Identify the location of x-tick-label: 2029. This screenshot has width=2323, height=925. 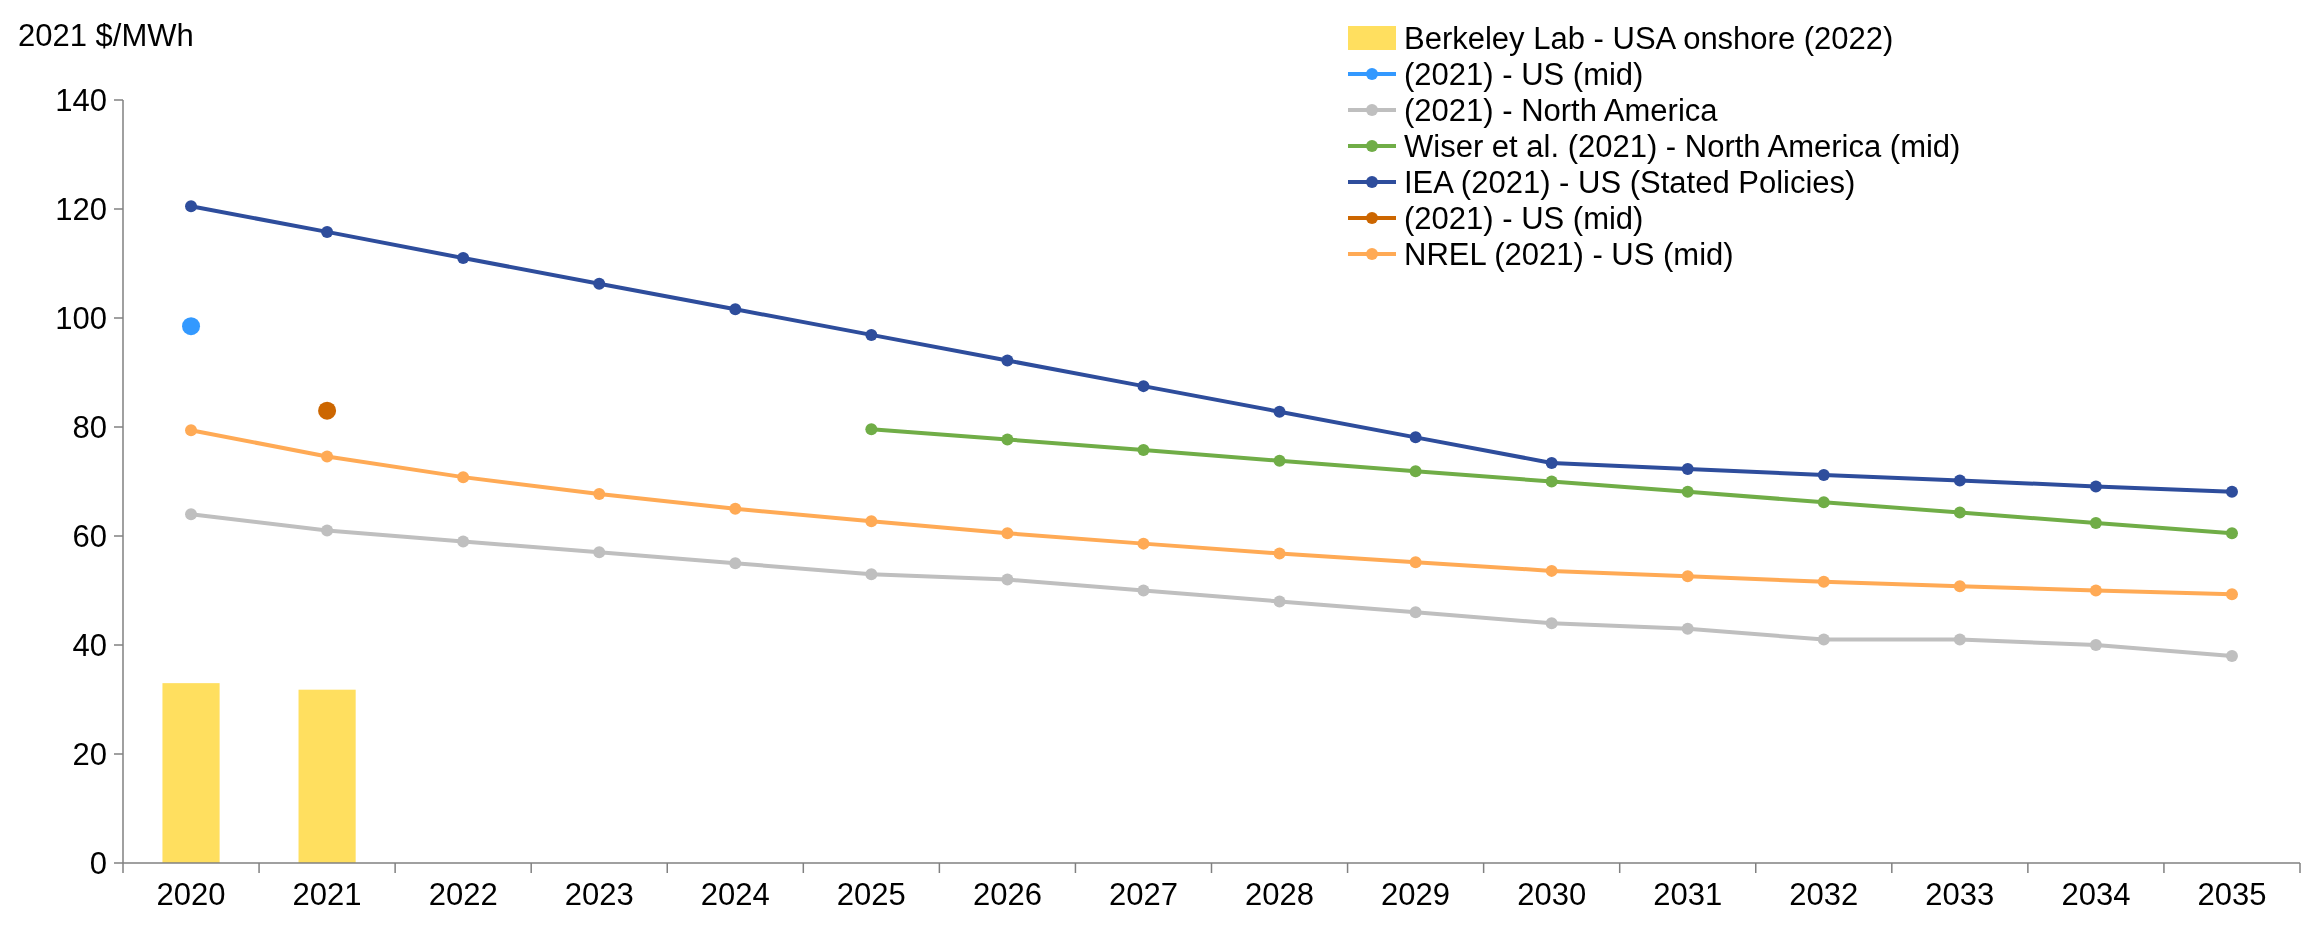
(1416, 894).